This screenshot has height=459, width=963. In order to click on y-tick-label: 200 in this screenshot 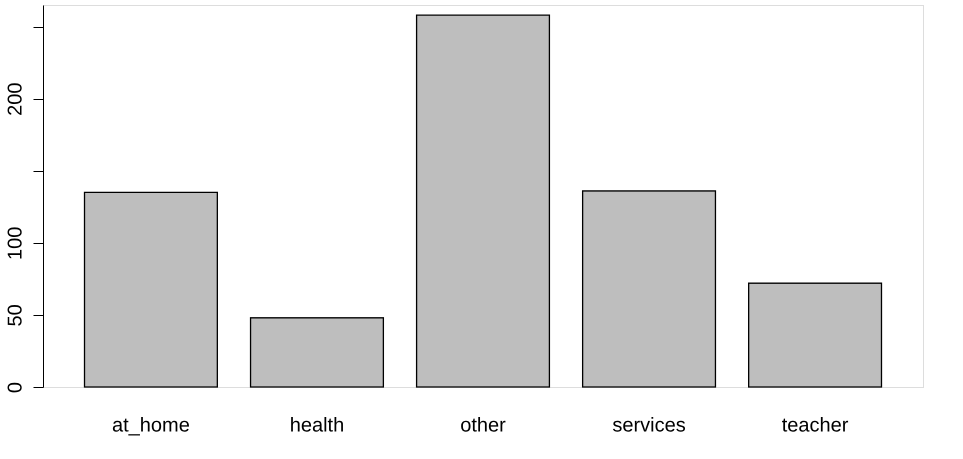, I will do `click(15, 99)`.